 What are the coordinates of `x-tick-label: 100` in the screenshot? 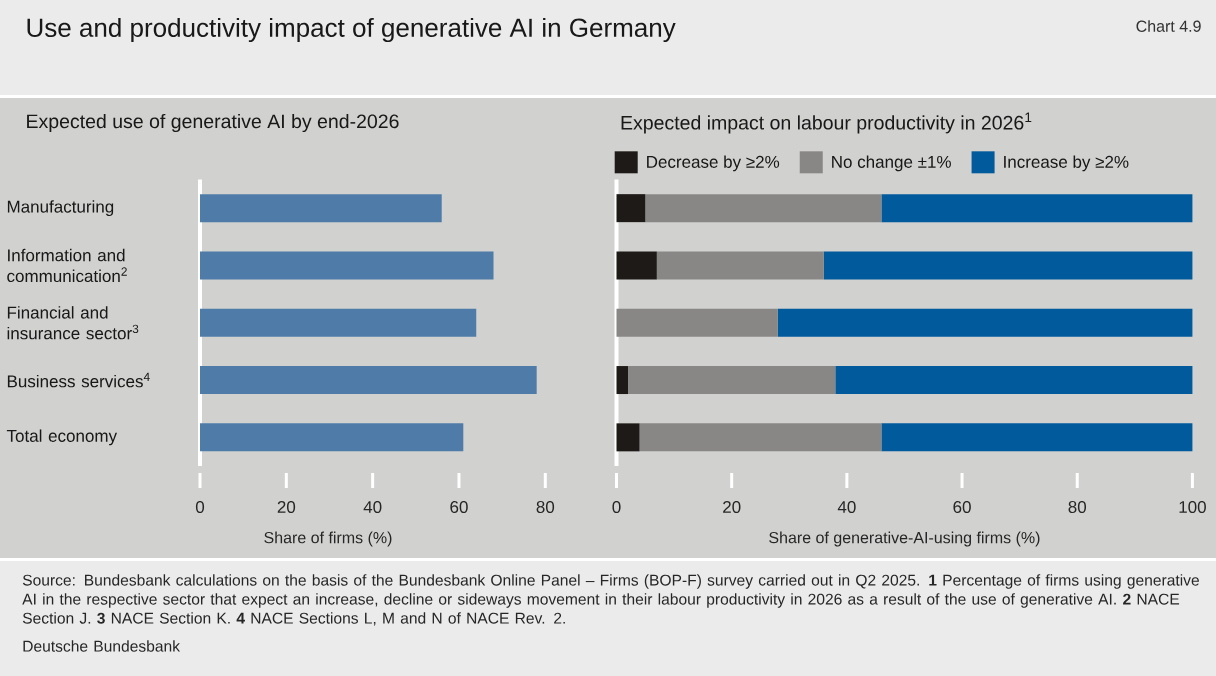 It's located at (1192, 507).